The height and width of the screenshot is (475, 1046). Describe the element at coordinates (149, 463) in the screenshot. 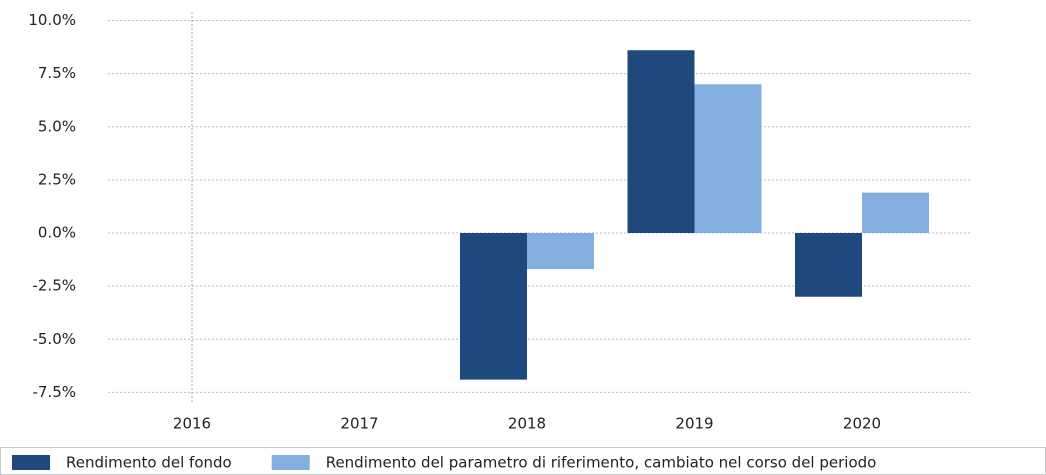

I see `legend-label: Rendimento del fondo` at that location.